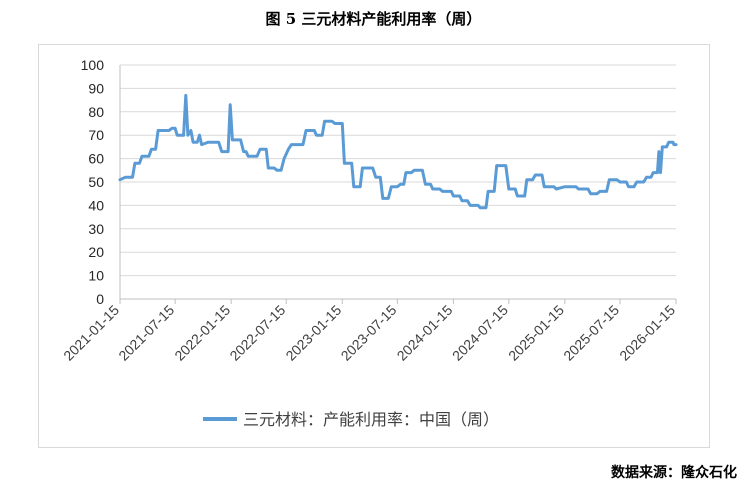 This screenshot has width=747, height=494. I want to click on legend: 三元材料：产能利用率：中国（周）, so click(351, 419).